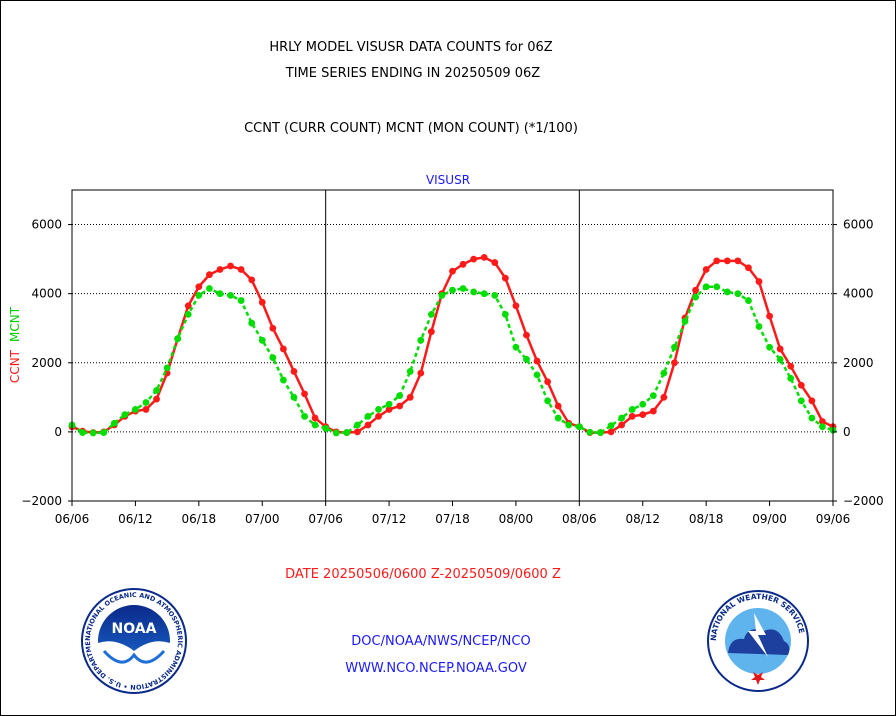  I want to click on chart-title-line1: HRLY MODEL VISUSR DATA COUNTS for 06Z, so click(410, 47).